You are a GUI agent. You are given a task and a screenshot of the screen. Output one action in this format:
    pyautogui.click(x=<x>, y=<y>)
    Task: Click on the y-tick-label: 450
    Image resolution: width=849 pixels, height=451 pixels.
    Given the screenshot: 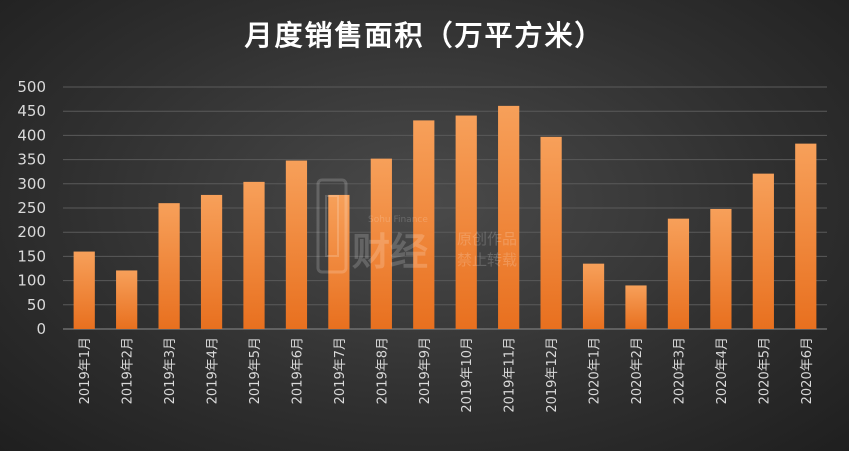 What is the action you would take?
    pyautogui.click(x=31, y=111)
    